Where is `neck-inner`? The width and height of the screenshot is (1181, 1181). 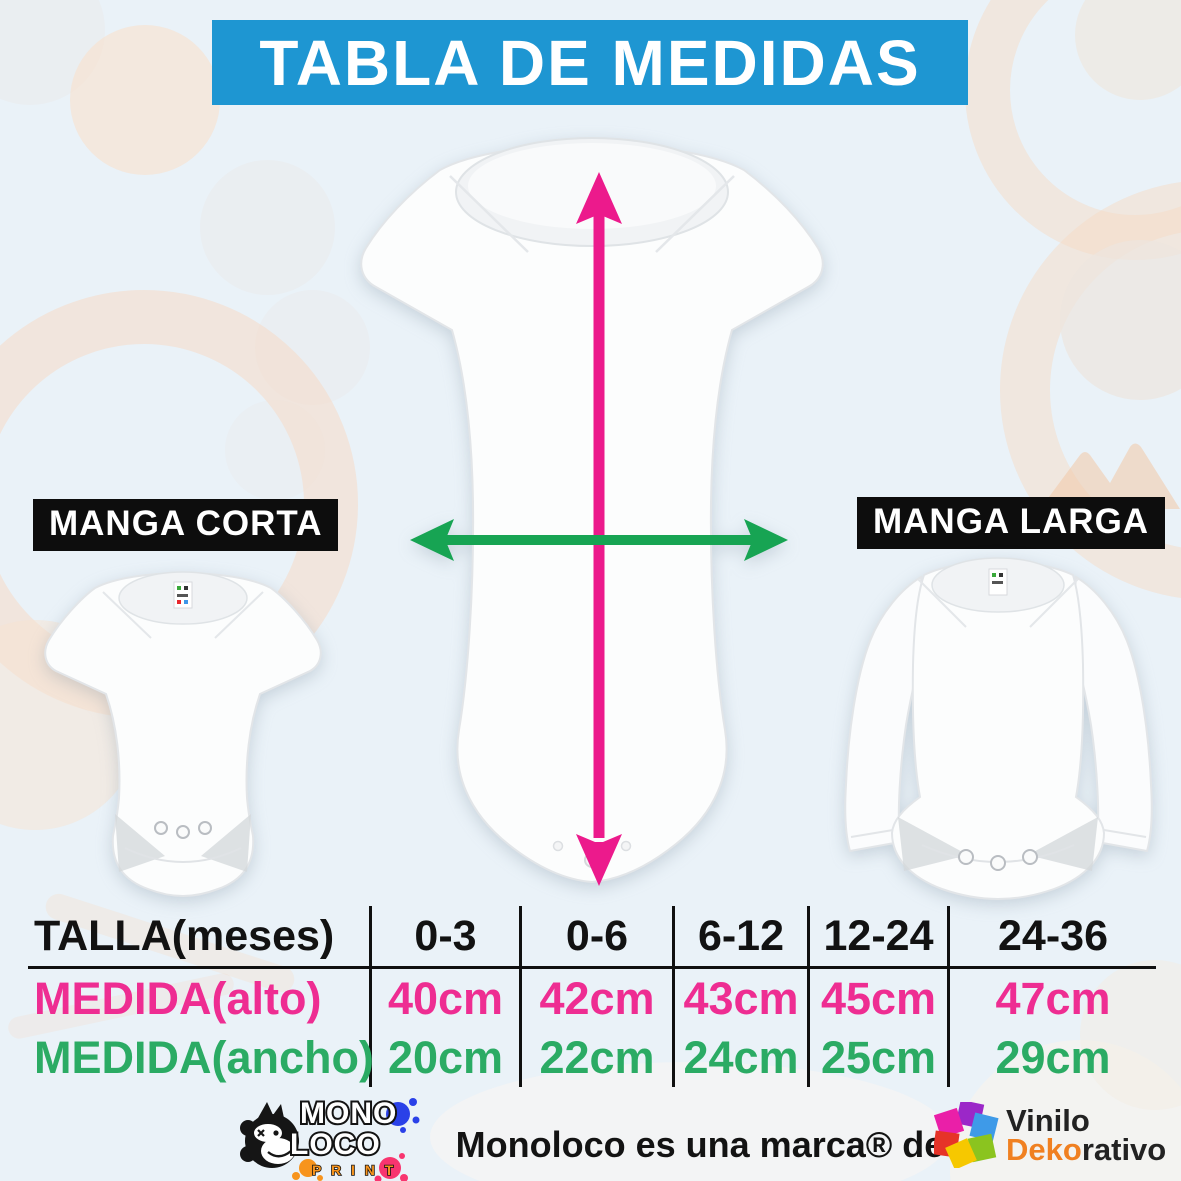 neck-inner is located at coordinates (592, 186).